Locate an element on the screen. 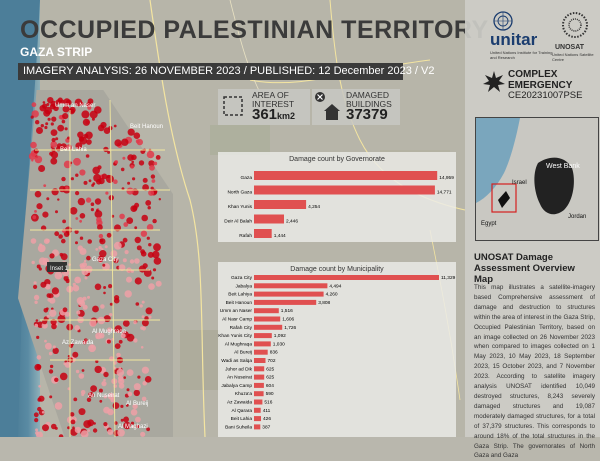 The image size is (600, 461). category-label: North Gaza is located at coordinates (239, 193).